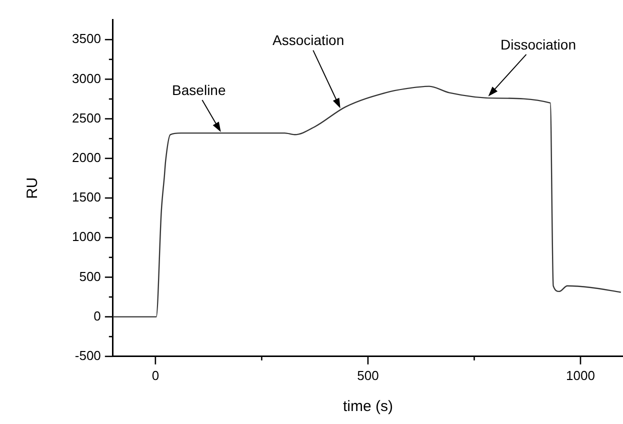 Image resolution: width=623 pixels, height=424 pixels. What do you see at coordinates (86, 236) in the screenshot?
I see `y-tick-label: 1000` at bounding box center [86, 236].